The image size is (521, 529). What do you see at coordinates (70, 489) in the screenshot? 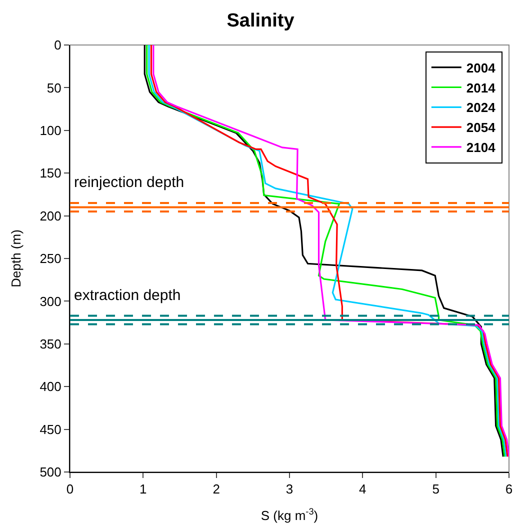
I see `x-tick-label: 0` at bounding box center [70, 489].